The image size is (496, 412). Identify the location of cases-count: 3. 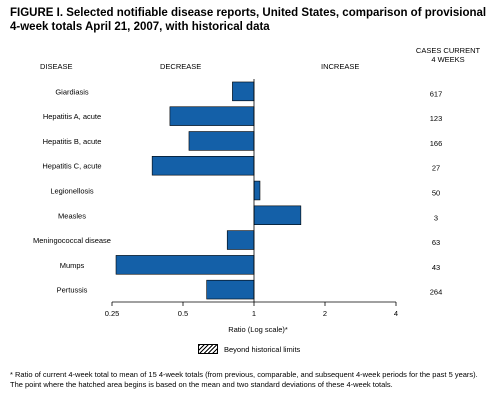
(436, 217).